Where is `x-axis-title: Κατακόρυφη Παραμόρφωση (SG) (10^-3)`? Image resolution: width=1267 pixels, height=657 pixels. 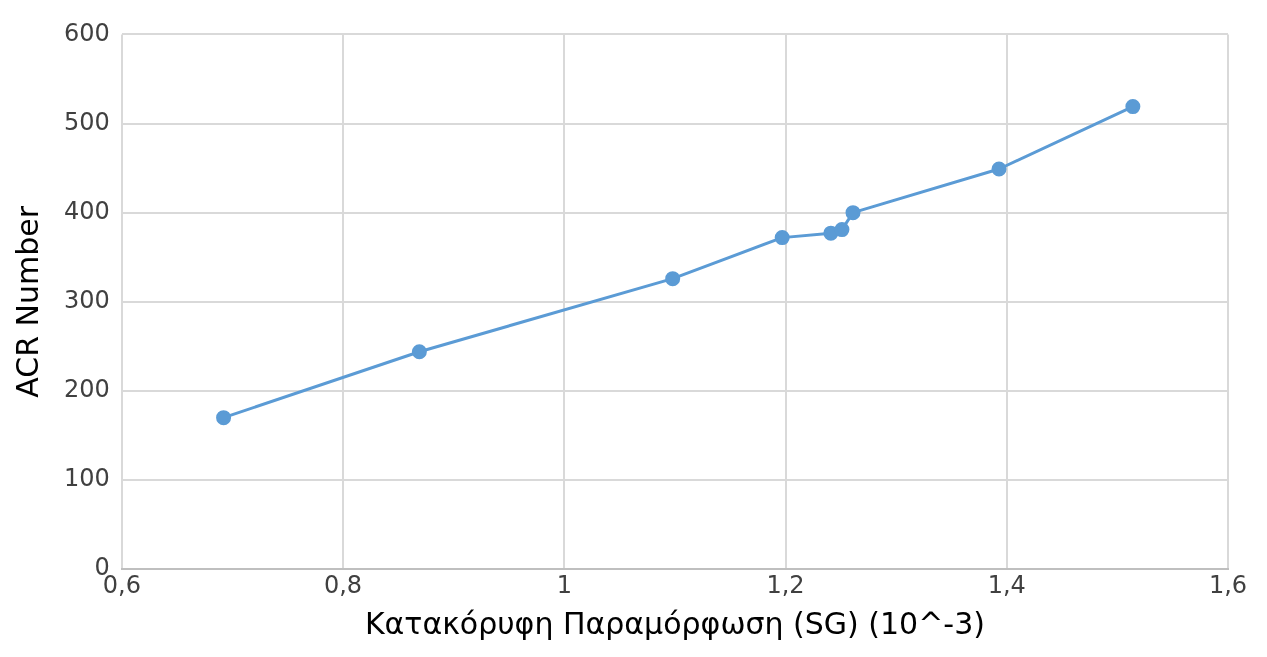 x-axis-title: Κατακόρυφη Παραμόρφωση (SG) (10^-3) is located at coordinates (674, 623).